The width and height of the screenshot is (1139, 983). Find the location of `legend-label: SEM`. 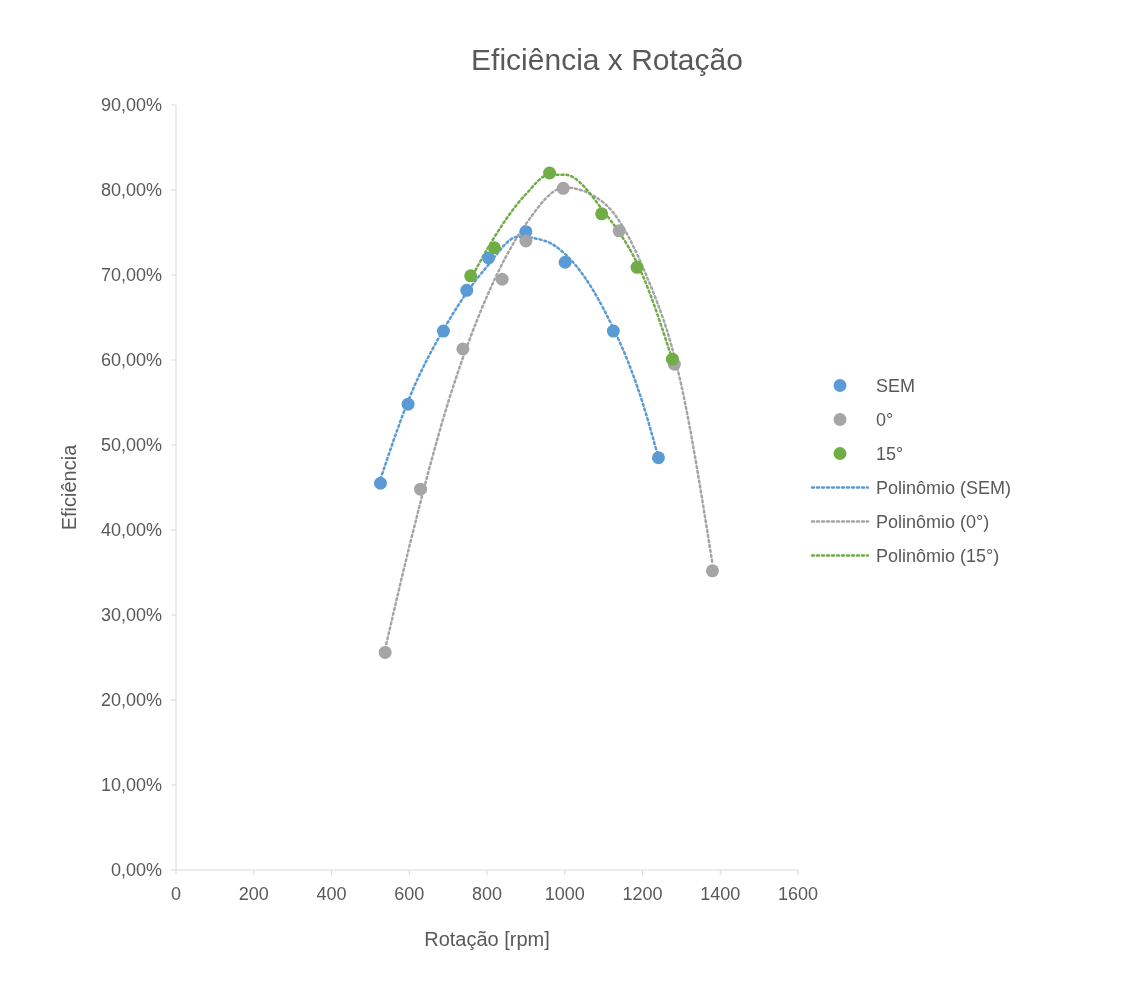

legend-label: SEM is located at coordinates (896, 385).